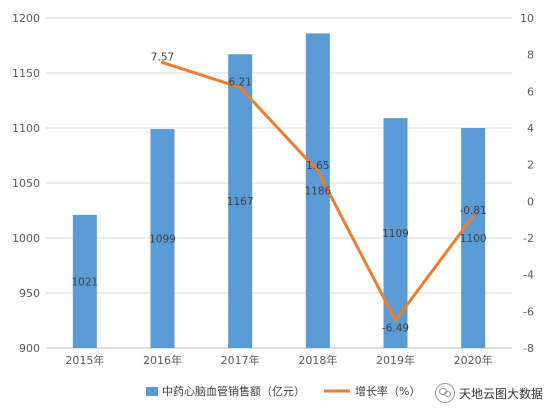 The width and height of the screenshot is (553, 415). I want to click on line-data-label: -0.81, so click(473, 211).